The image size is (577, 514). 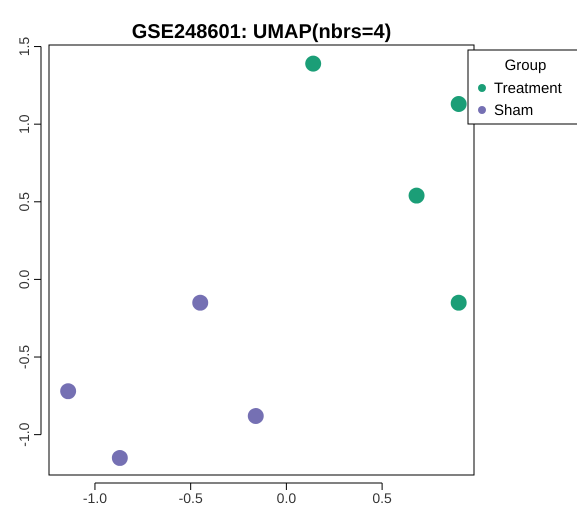 What do you see at coordinates (24, 279) in the screenshot?
I see `y-tick-label: 0.0` at bounding box center [24, 279].